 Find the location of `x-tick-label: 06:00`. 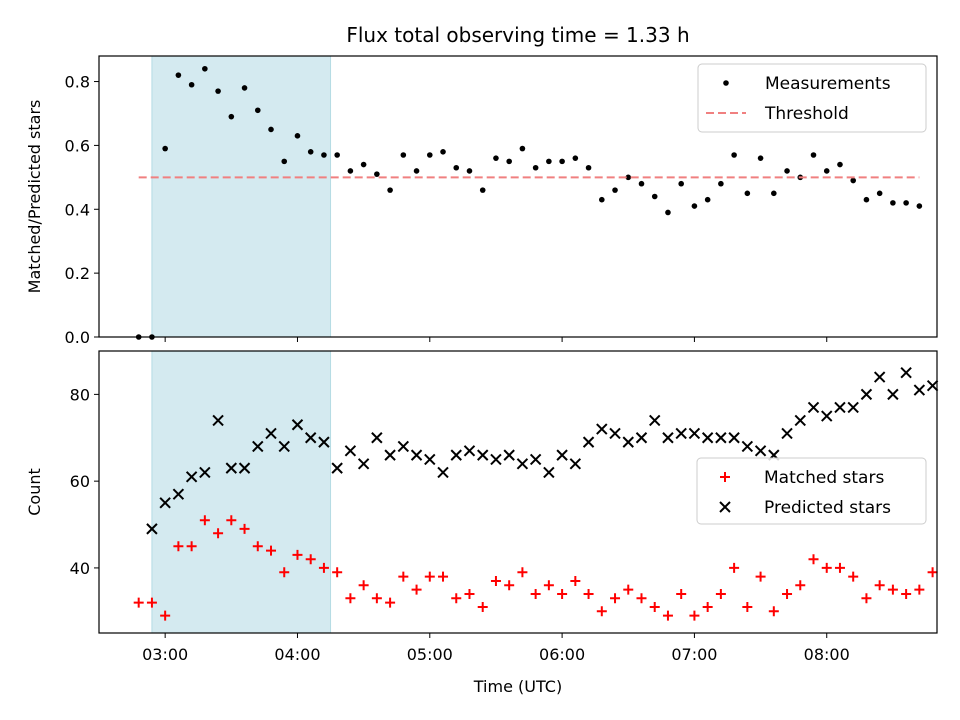

x-tick-label: 06:00 is located at coordinates (562, 654).